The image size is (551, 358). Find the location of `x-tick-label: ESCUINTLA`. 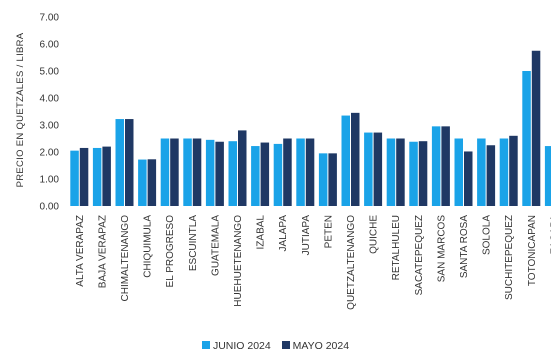

x-tick-label: ESCUINTLA is located at coordinates (193, 243).